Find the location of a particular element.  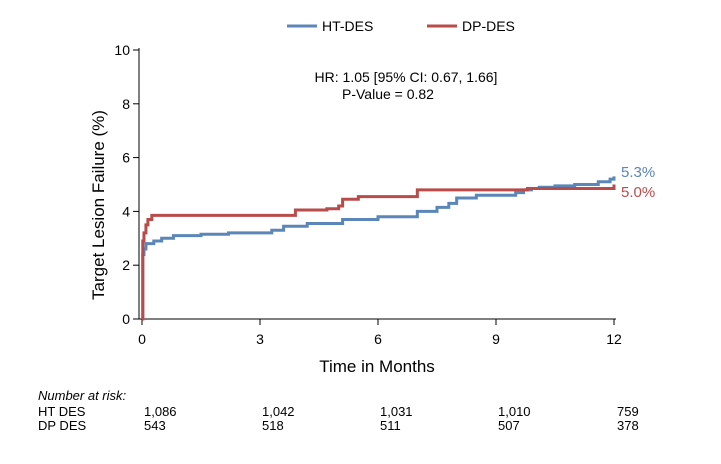

risk-value: 378 is located at coordinates (628, 425).